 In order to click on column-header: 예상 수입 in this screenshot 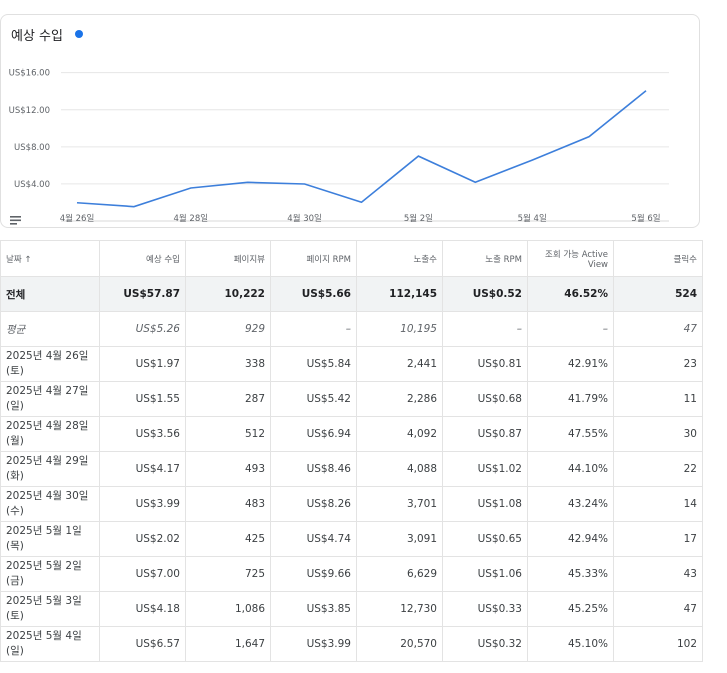, I will do `click(142, 258)`.